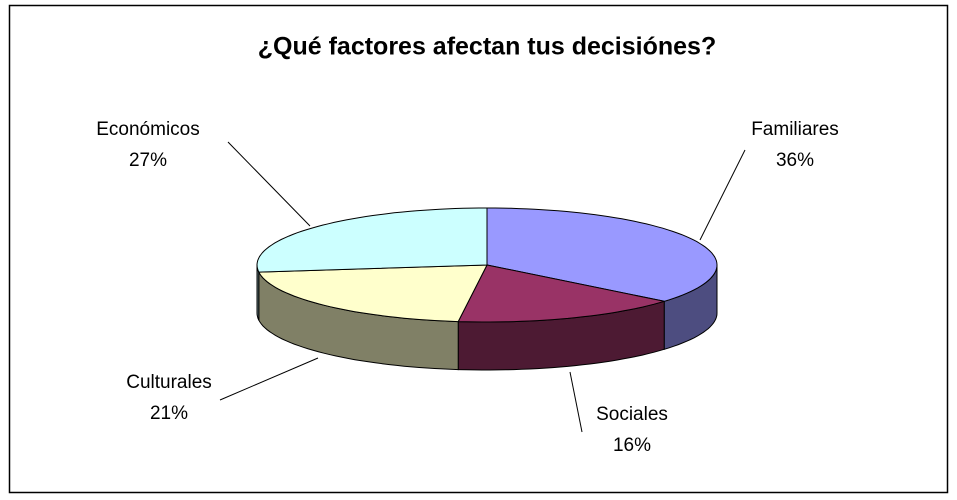 This screenshot has width=957, height=500. Describe the element at coordinates (169, 382) in the screenshot. I see `slice-label: Culturales` at that location.